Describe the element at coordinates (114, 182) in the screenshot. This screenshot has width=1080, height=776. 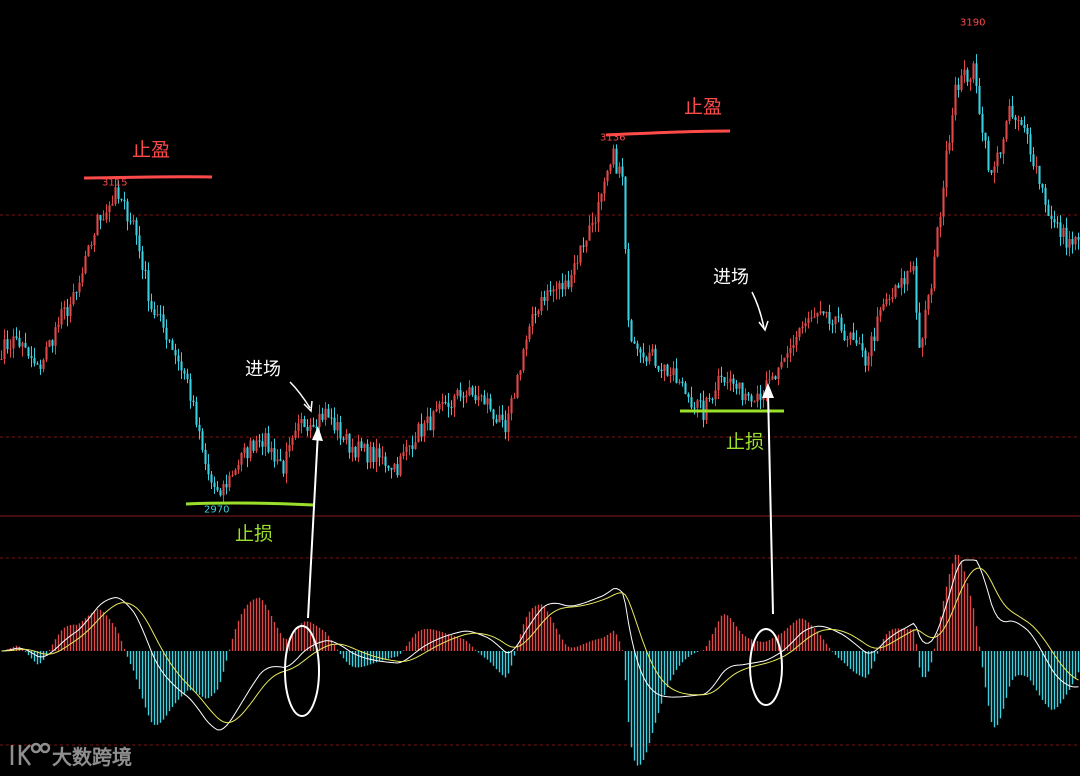
I see `price-label-high-1: 3115` at that location.